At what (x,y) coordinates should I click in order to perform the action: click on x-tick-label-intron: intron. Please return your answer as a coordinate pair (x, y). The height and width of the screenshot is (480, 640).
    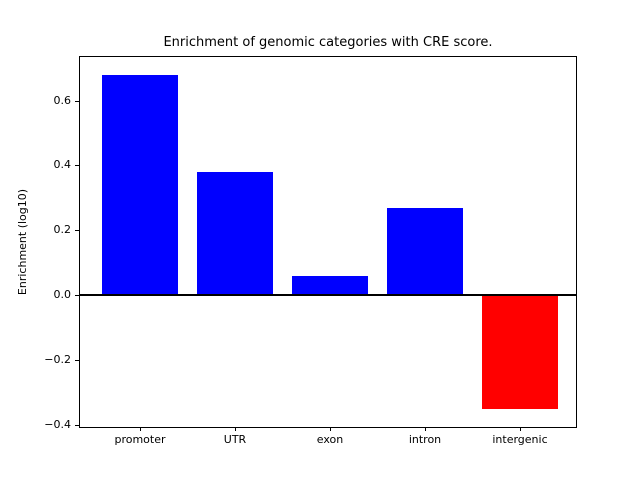
    Looking at the image, I should click on (425, 439).